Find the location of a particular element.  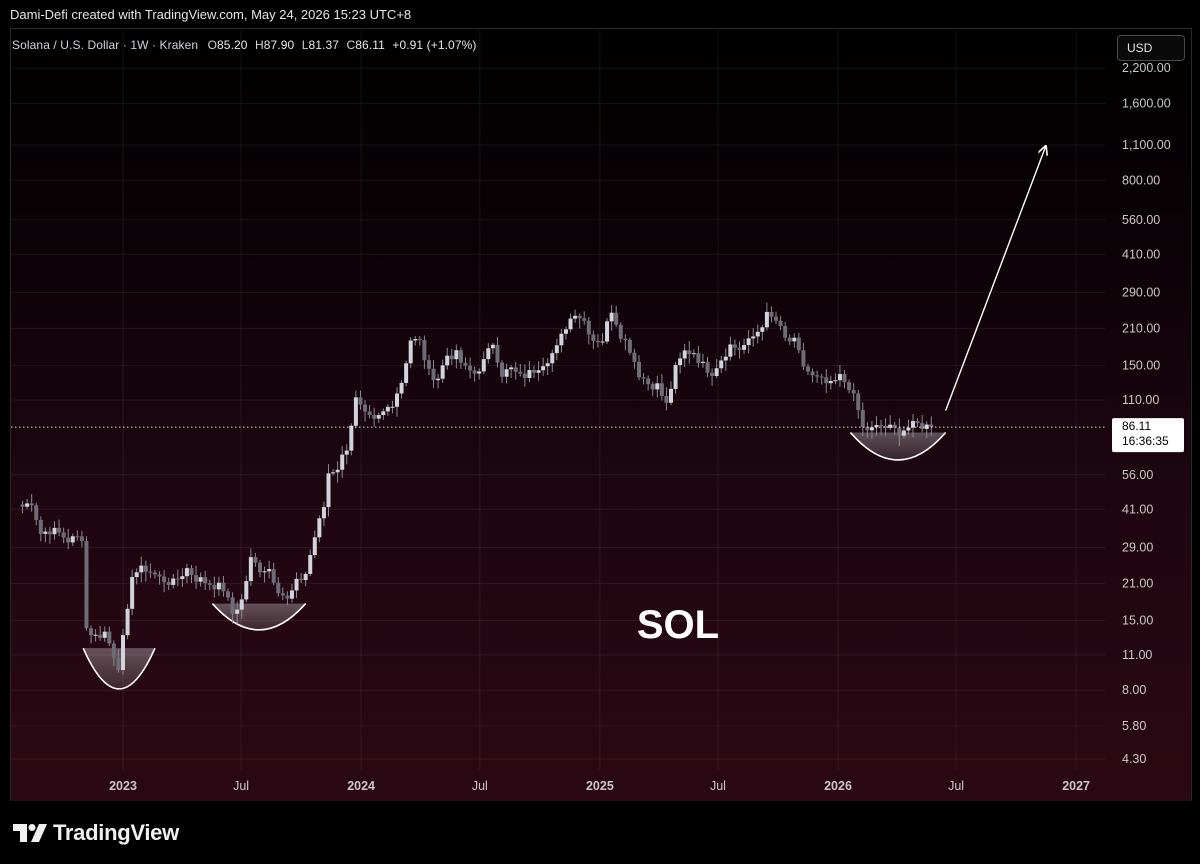

projection-arrow is located at coordinates (995, 279).